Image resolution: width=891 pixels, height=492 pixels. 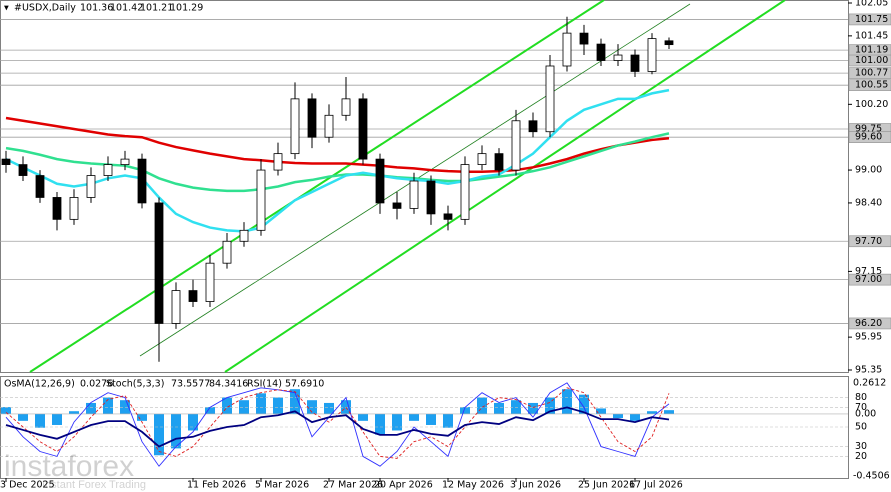 What do you see at coordinates (264, 384) in the screenshot?
I see `rsi-name: RSI(14)` at bounding box center [264, 384].